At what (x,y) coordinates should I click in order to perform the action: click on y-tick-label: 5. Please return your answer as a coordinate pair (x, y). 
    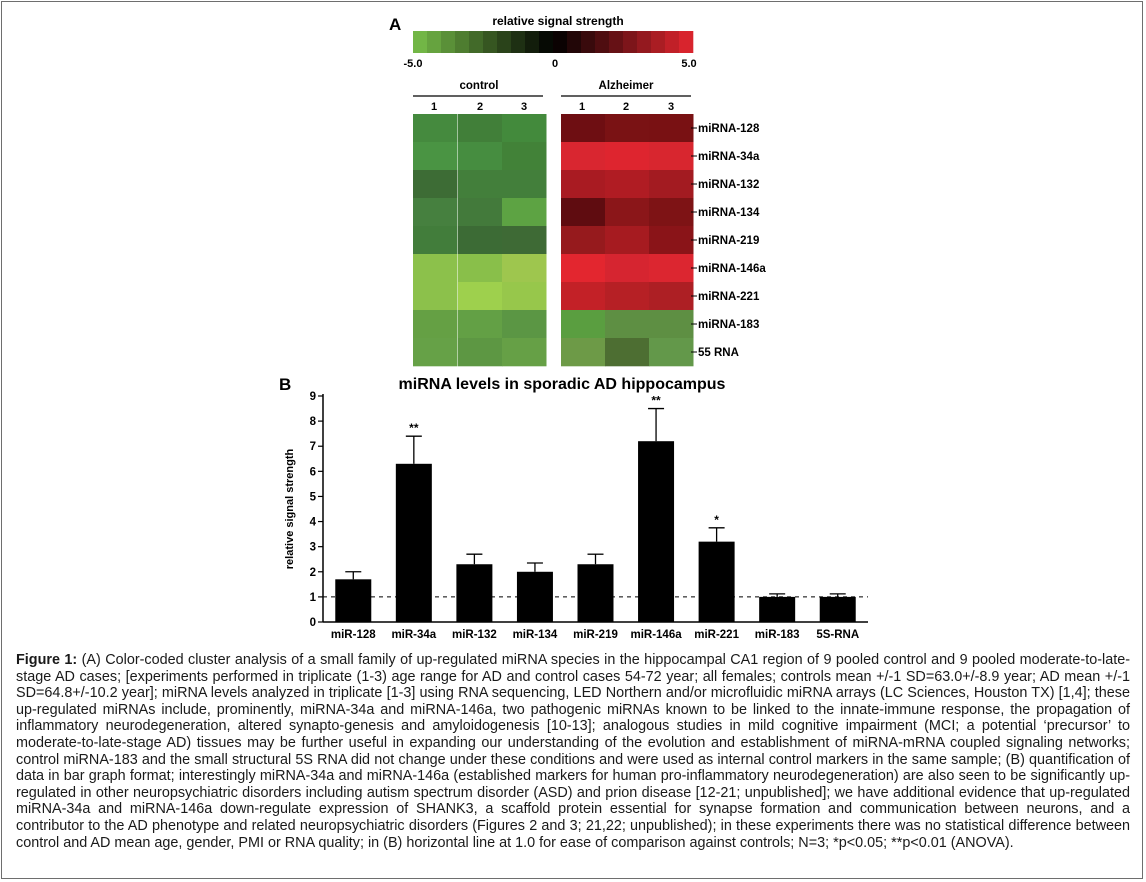
    Looking at the image, I should click on (313, 497).